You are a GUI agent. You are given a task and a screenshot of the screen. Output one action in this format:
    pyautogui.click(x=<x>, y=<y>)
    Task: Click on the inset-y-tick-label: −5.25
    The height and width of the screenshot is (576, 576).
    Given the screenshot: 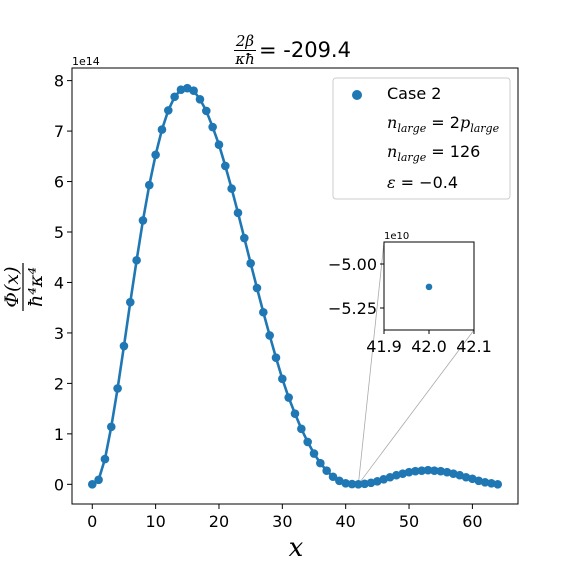 What is the action you would take?
    pyautogui.click(x=352, y=308)
    